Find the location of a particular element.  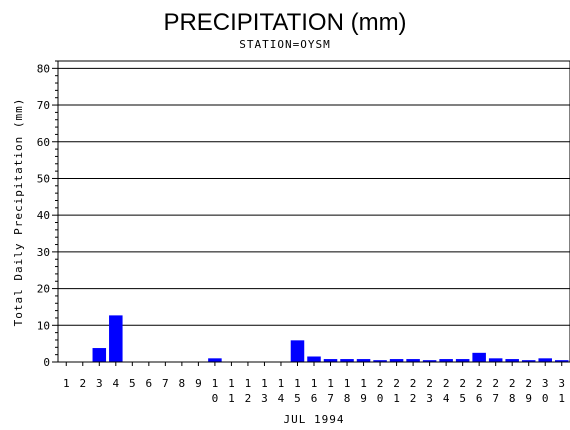

chart-subtitle: STATION=OYSM is located at coordinates (284, 44).